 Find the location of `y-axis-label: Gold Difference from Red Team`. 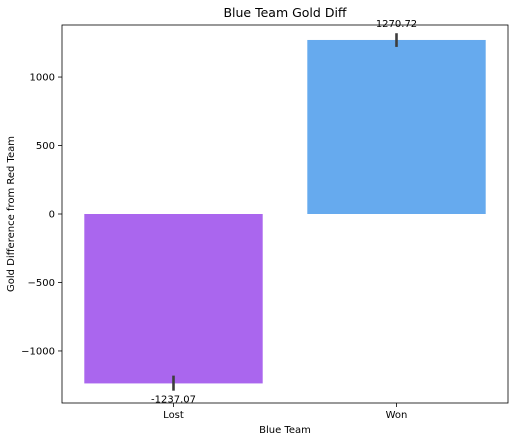

y-axis-label: Gold Difference from Red Team is located at coordinates (11, 214).